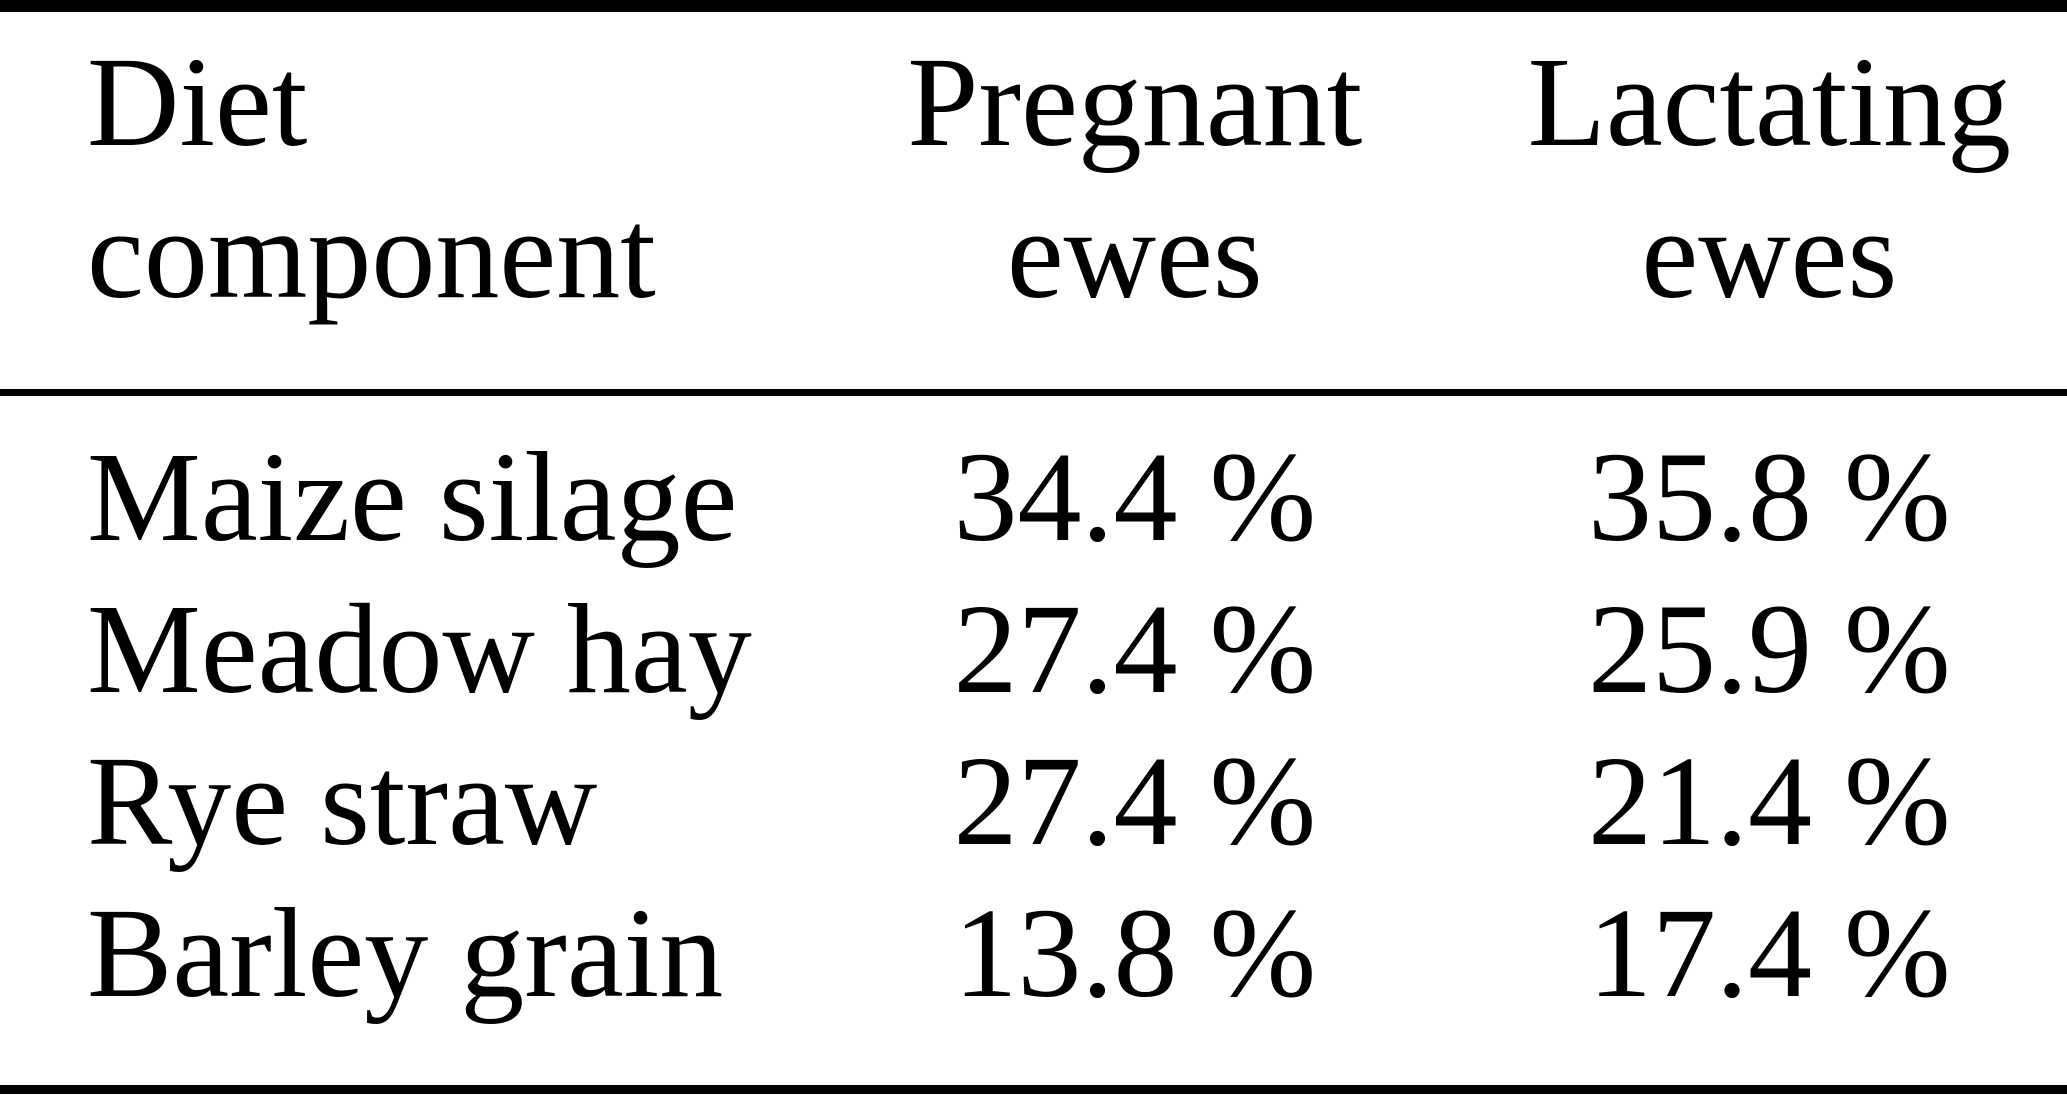 The image size is (2067, 1096). What do you see at coordinates (1135, 102) in the screenshot?
I see `header-pregnant-ewes-line1: Pregnant` at bounding box center [1135, 102].